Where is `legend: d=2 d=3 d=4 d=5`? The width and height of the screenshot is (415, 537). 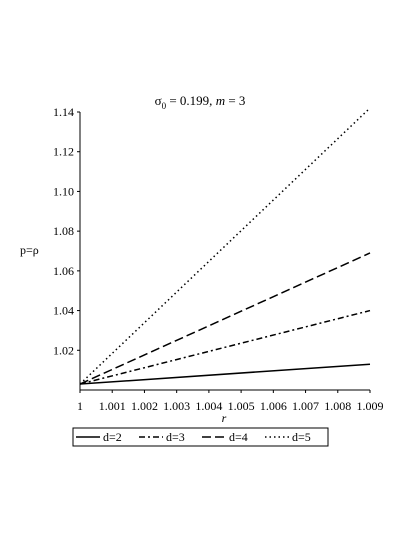
legend: d=2 d=3 d=4 d=5 is located at coordinates (193, 437).